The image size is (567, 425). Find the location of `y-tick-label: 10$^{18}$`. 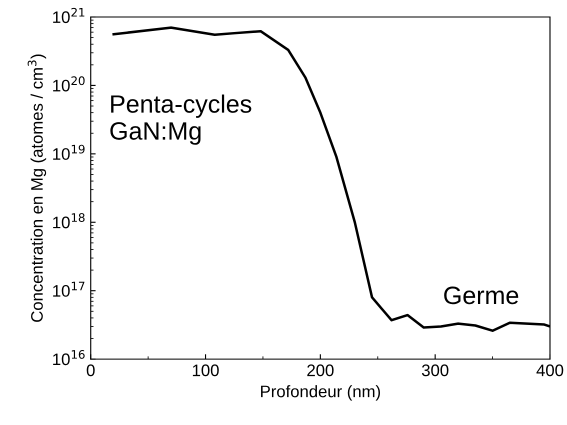

y-tick-label: 10$^{18}$ is located at coordinates (69, 220).